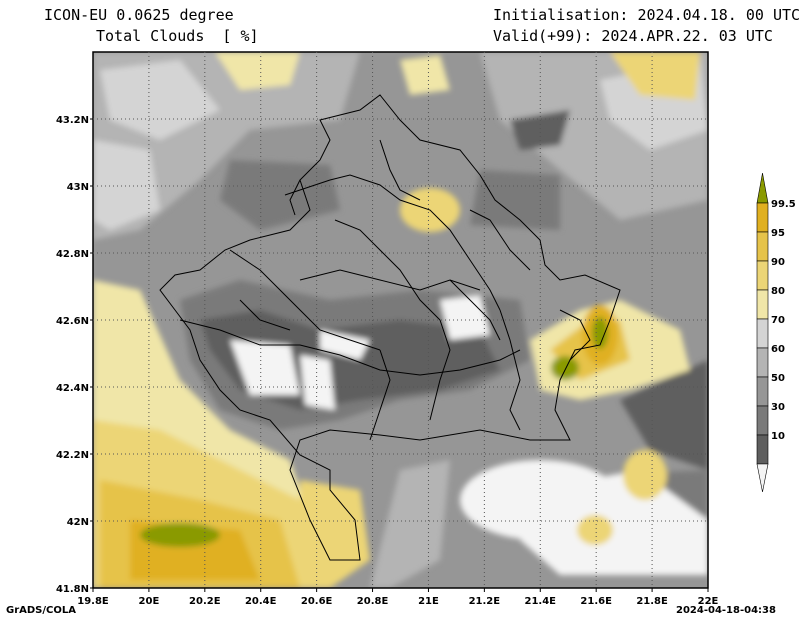  I want to click on lat-tick-label: 43.2N, so click(72, 120).